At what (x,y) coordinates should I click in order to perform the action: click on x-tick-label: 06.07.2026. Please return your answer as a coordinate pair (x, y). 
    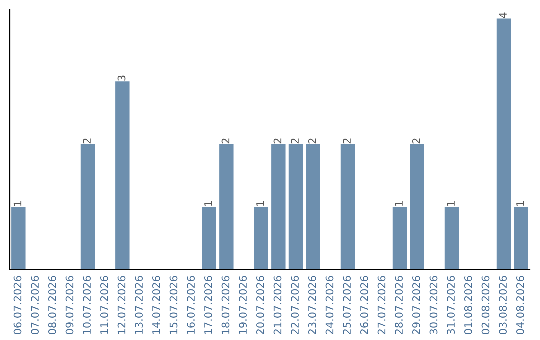
    Looking at the image, I should click on (18, 305).